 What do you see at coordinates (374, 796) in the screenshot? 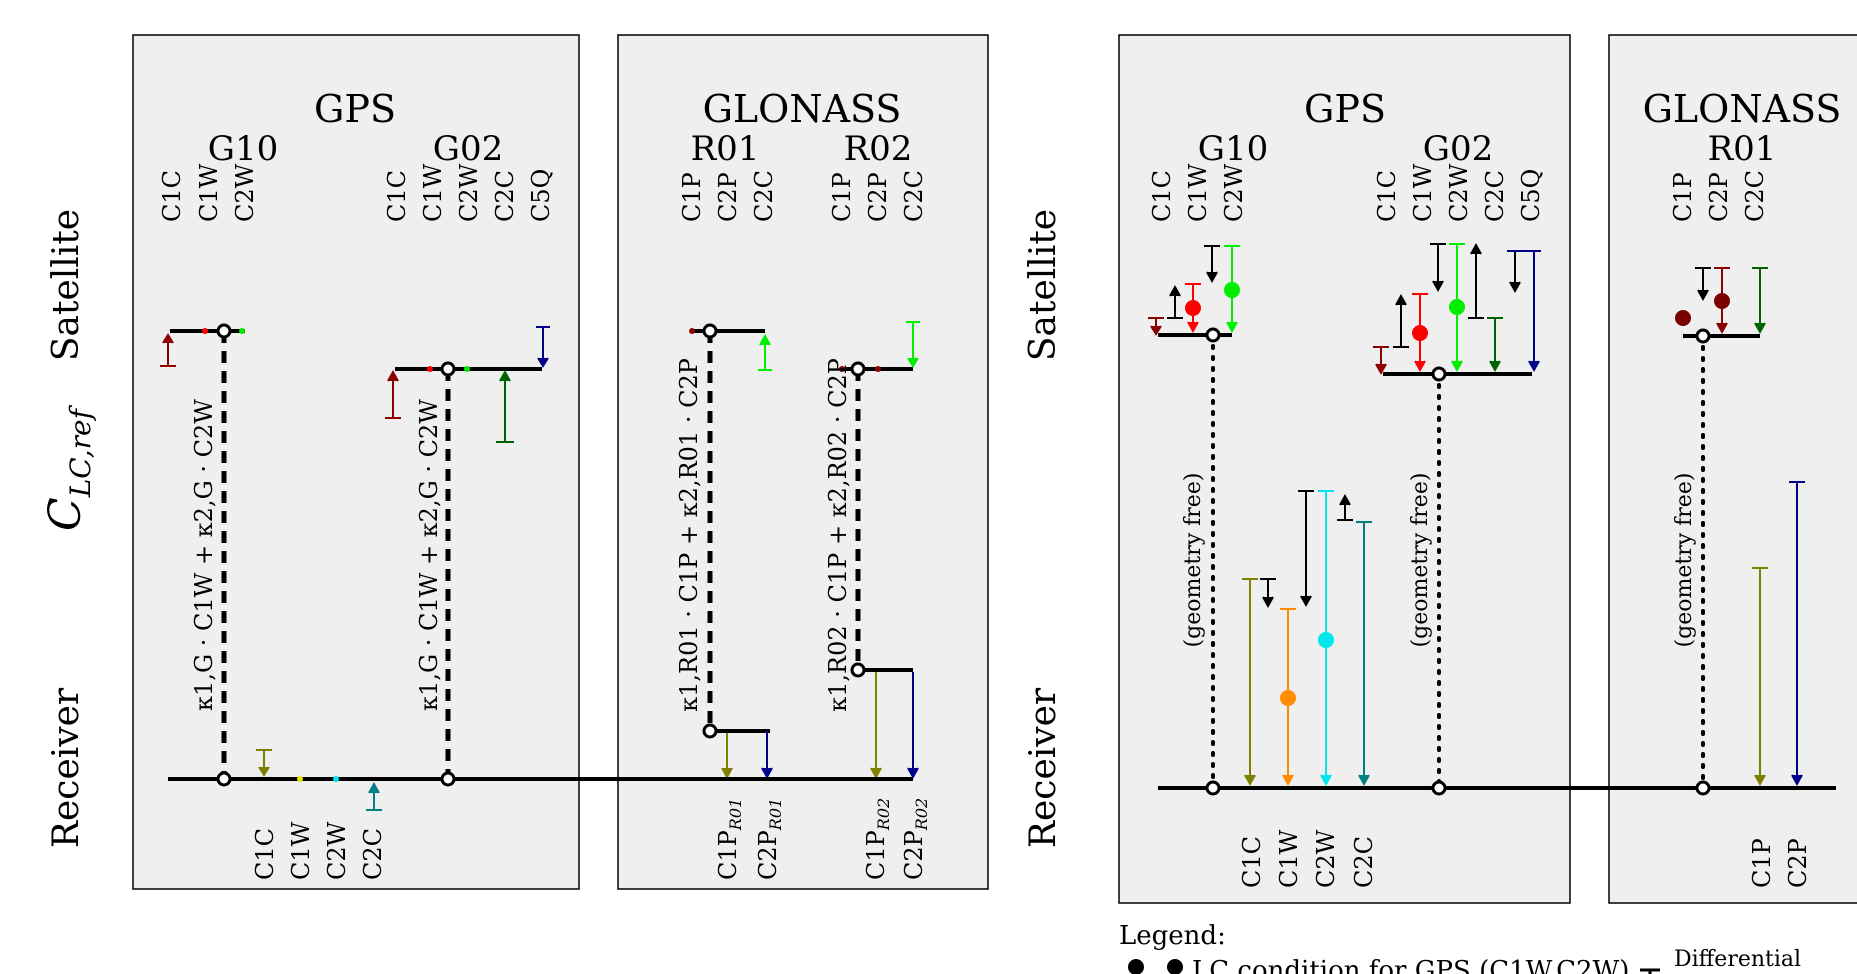
I see `rx-c2c-arrow` at bounding box center [374, 796].